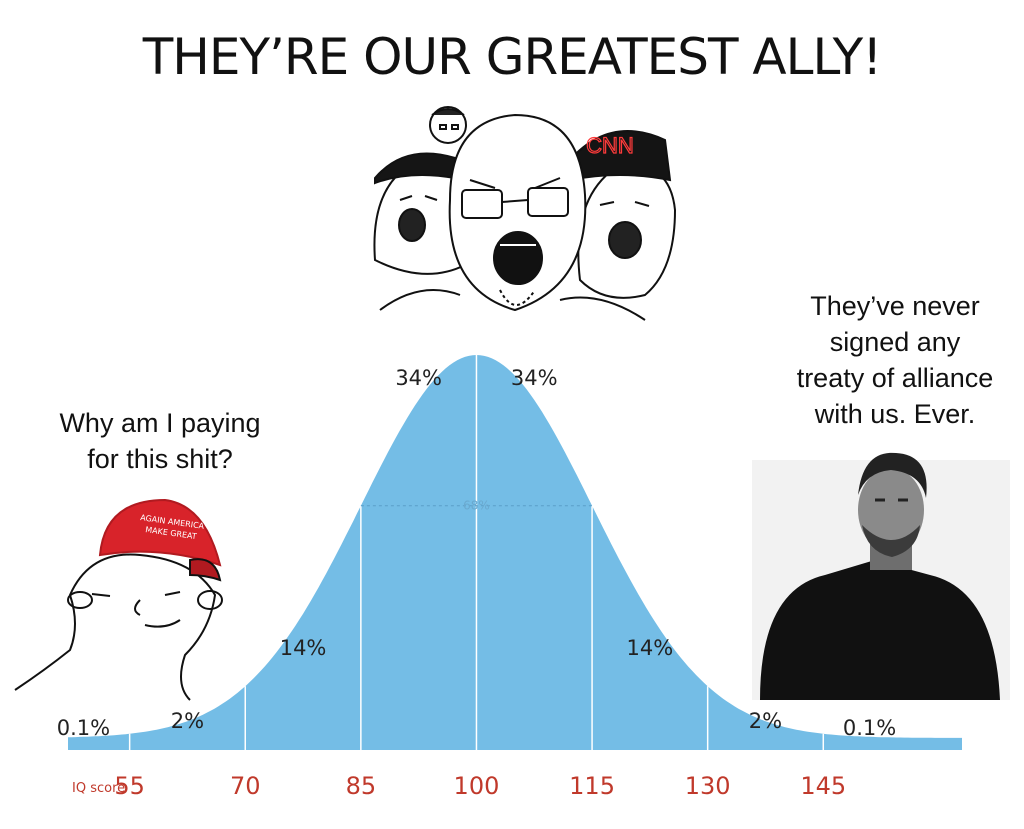 The image size is (1024, 829). Describe the element at coordinates (525, 213) in the screenshot. I see `wojak-crowd-icon` at that location.